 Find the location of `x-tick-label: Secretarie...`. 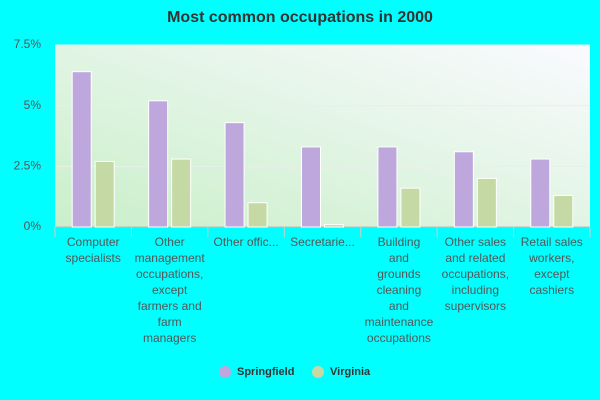

x-tick-label: Secretarie... is located at coordinates (322, 242).